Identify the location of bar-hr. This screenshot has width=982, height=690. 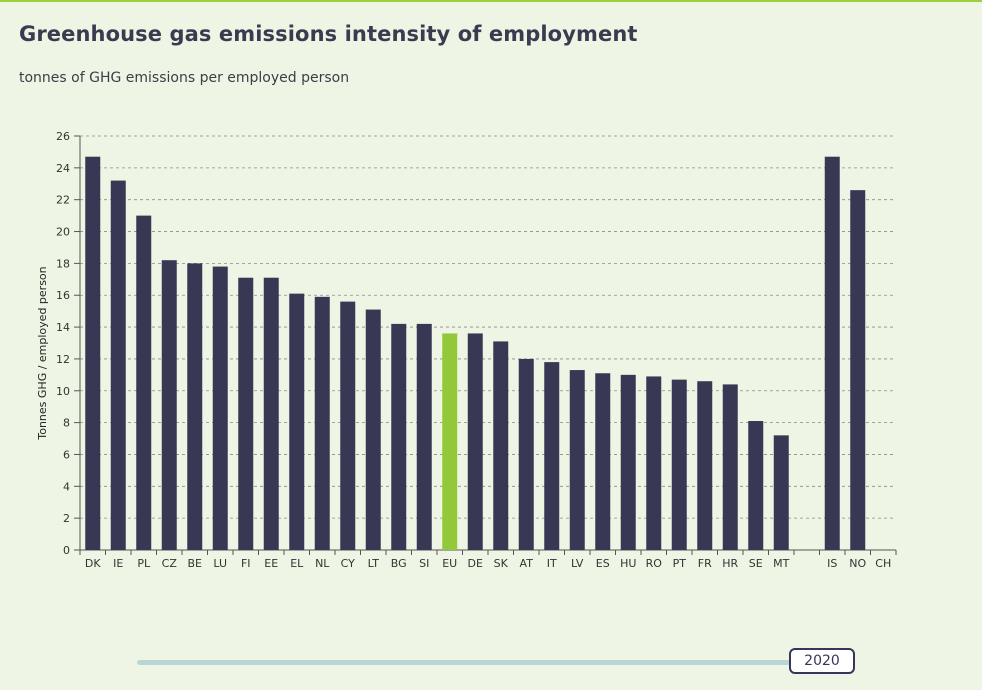
(730, 467).